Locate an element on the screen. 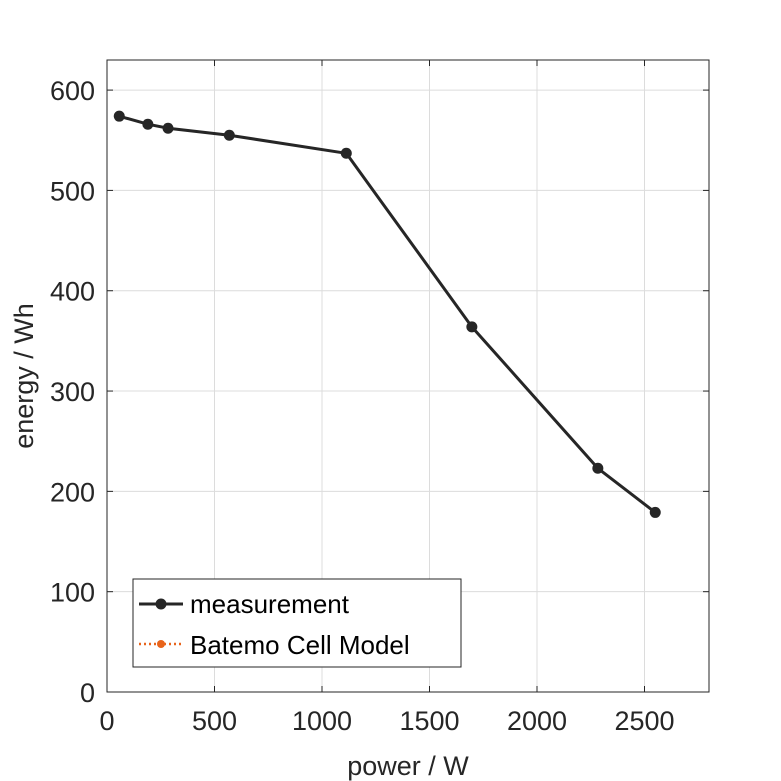  y-axis-label: energy / Wh is located at coordinates (24, 376).